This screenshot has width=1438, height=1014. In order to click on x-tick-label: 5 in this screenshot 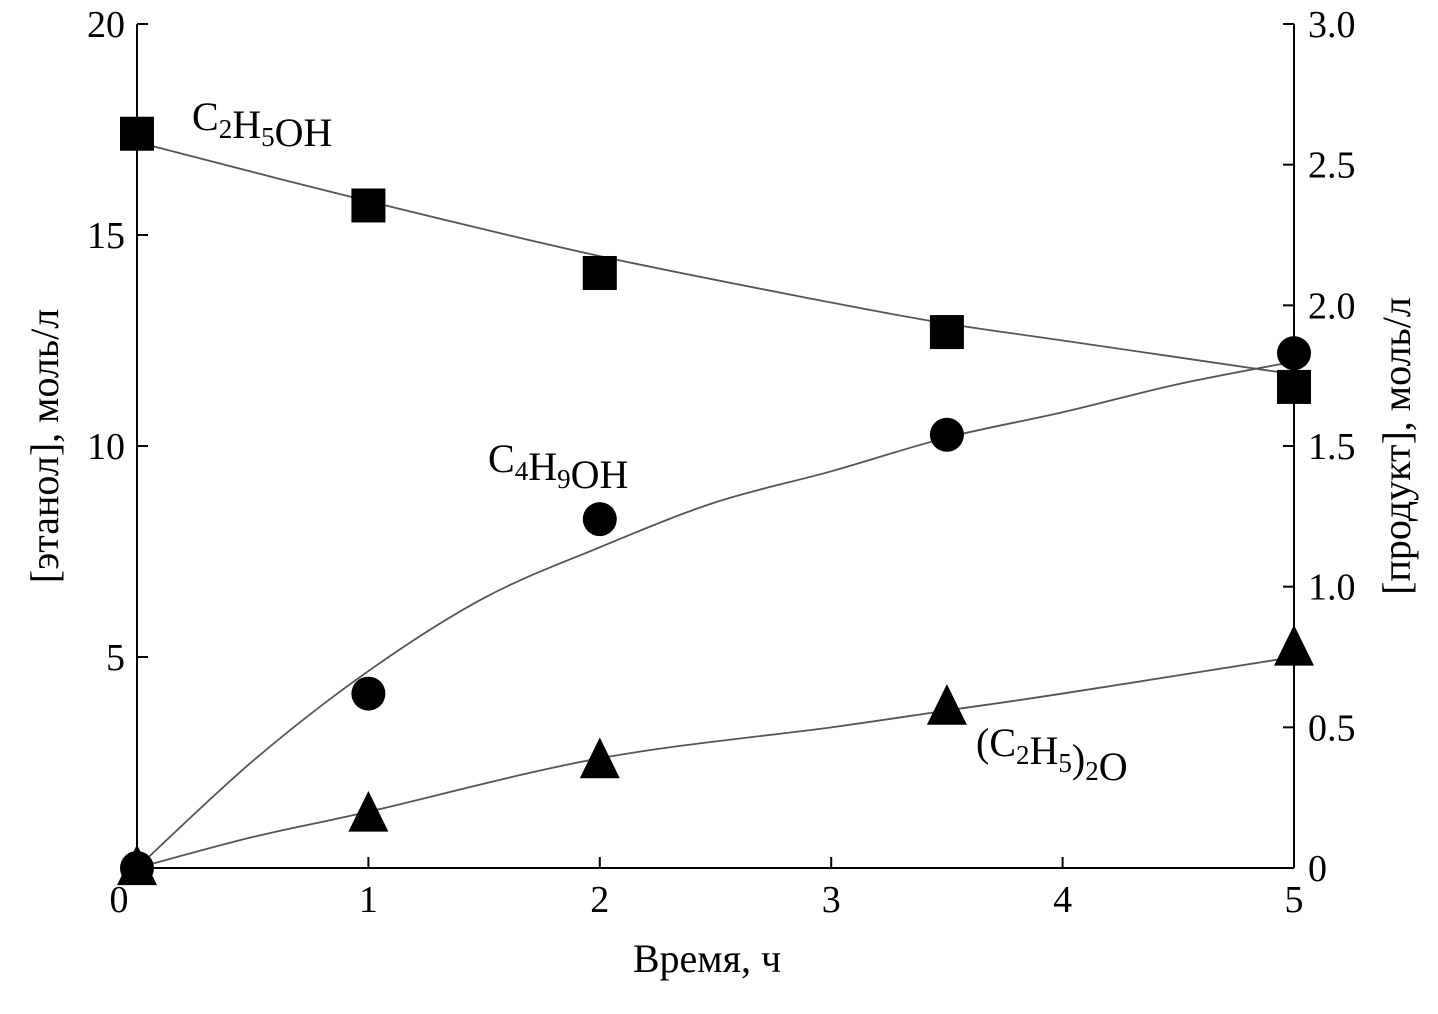, I will do `click(1294, 900)`.